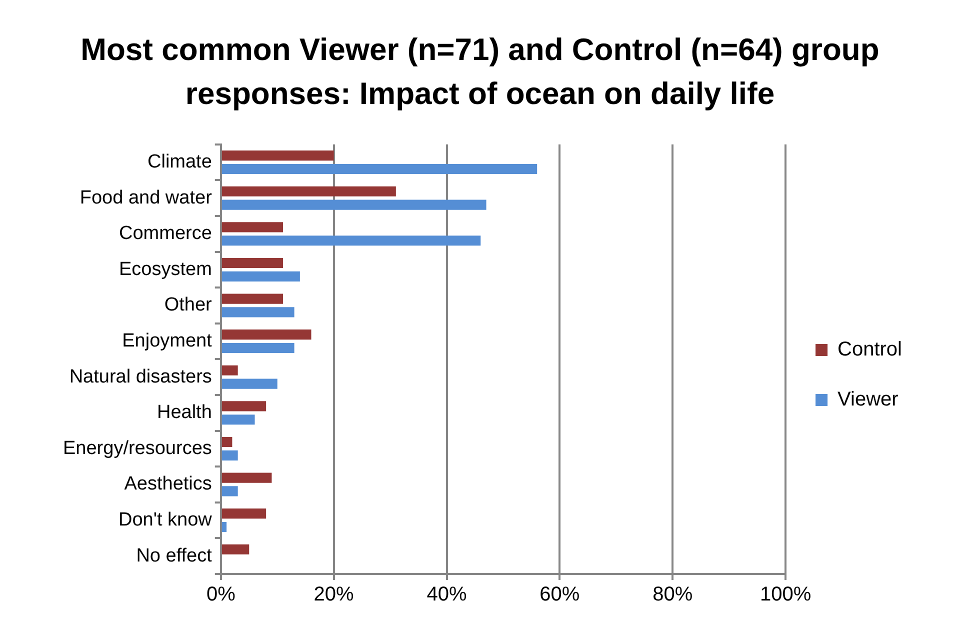 The width and height of the screenshot is (962, 620). I want to click on legend-label: Viewer, so click(868, 399).